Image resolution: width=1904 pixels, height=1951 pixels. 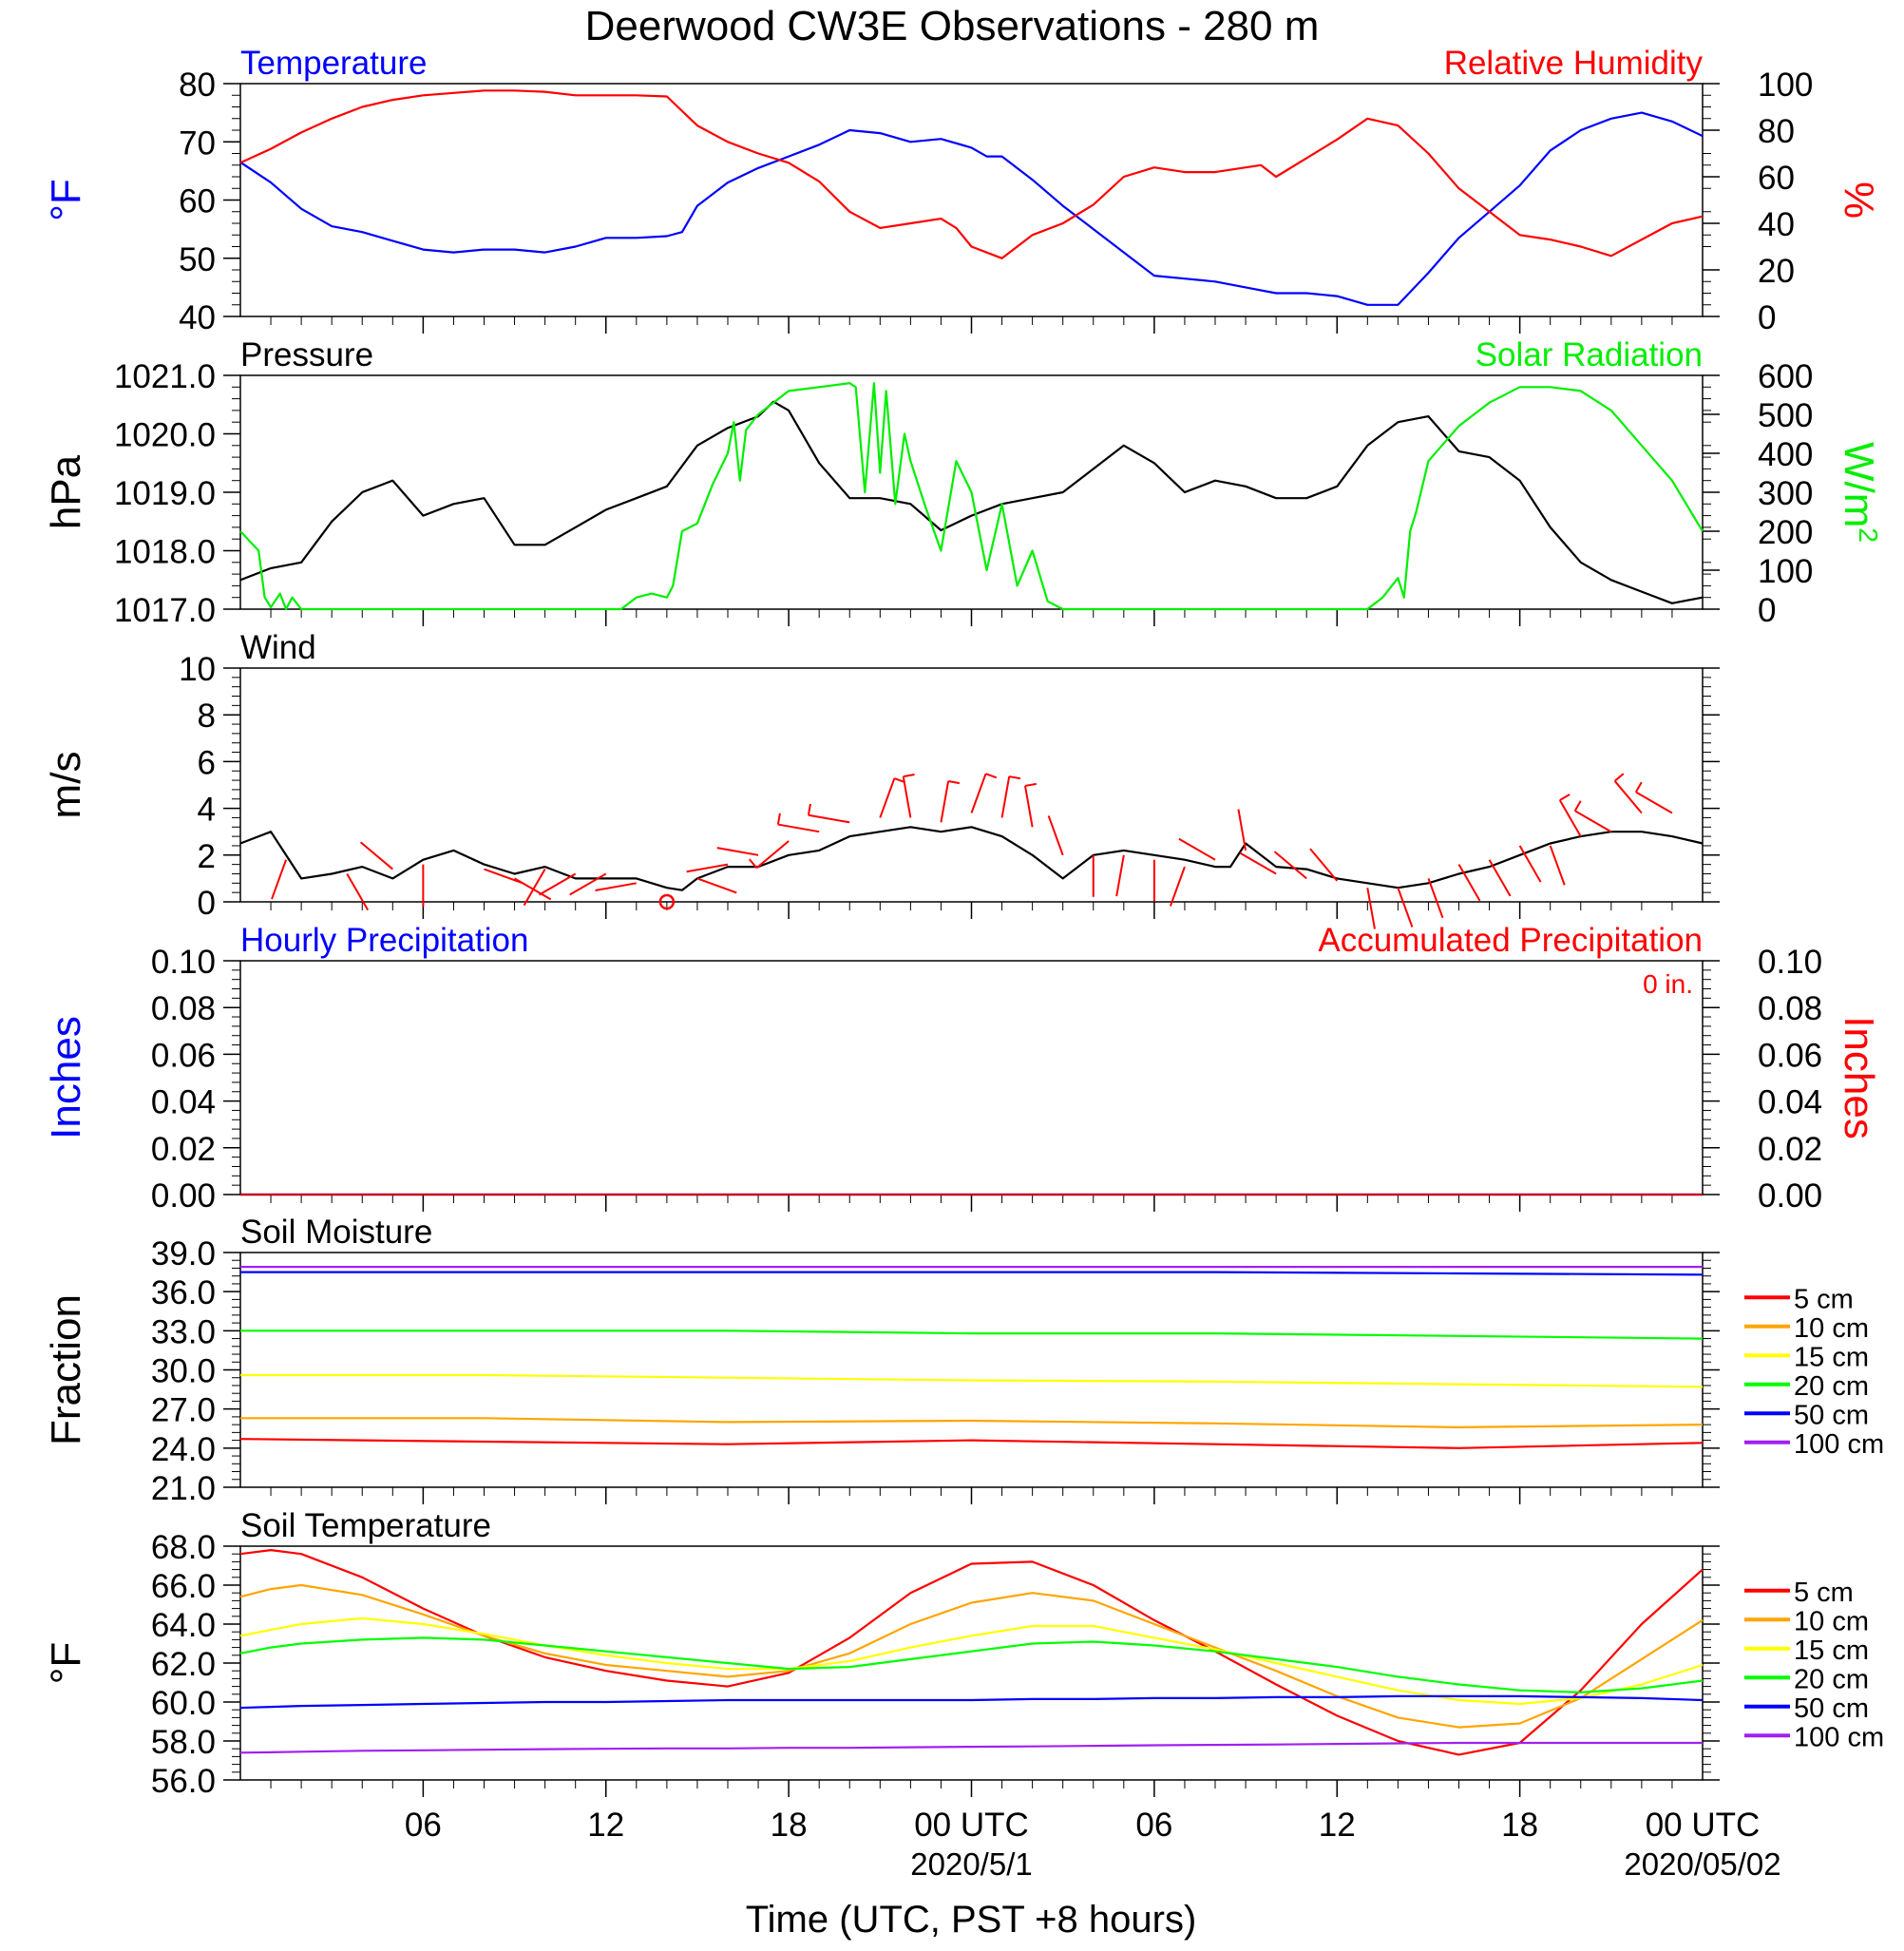 I want to click on y-tick-label-left: 1021.0, so click(x=165, y=377).